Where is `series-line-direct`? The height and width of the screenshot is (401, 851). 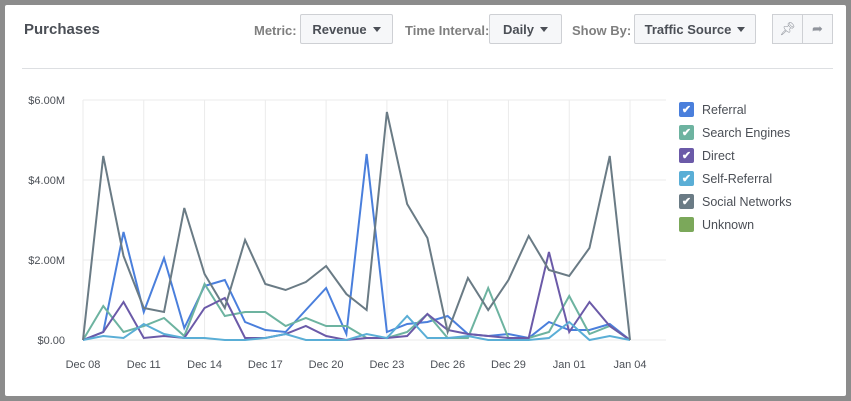
series-line-direct is located at coordinates (356, 296).